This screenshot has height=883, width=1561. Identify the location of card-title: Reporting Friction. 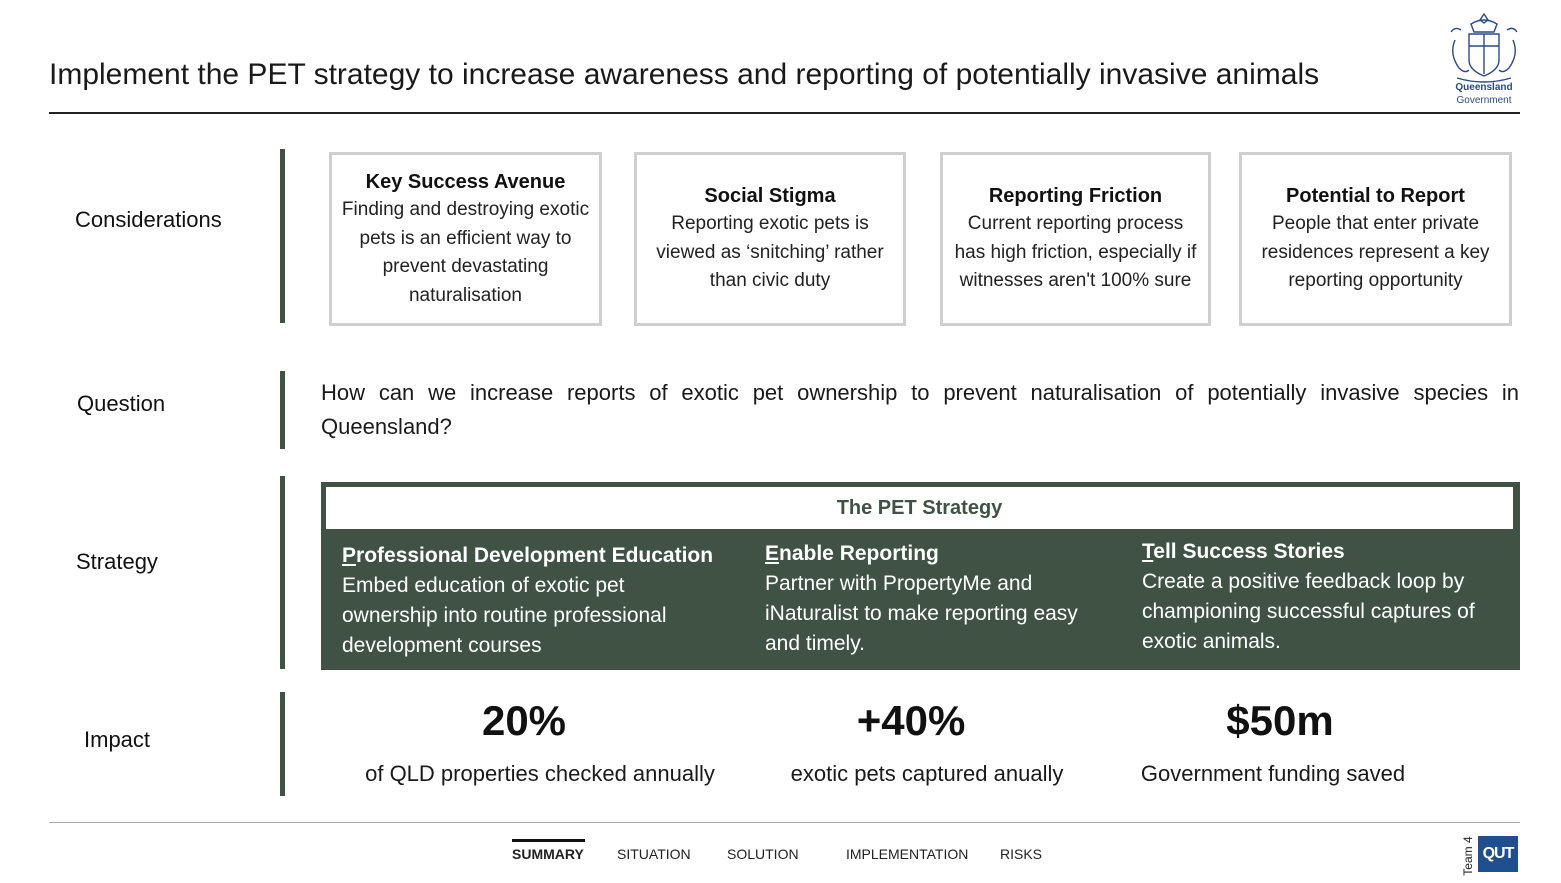
(1075, 196).